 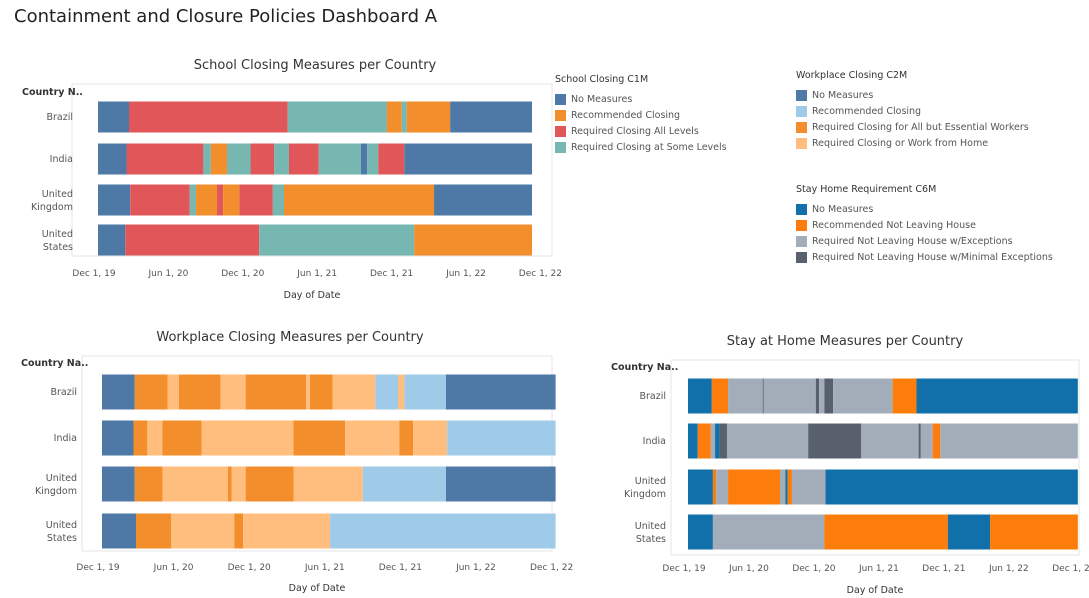 What do you see at coordinates (912, 143) in the screenshot?
I see `legend-item: Required Closing or Work from Home` at bounding box center [912, 143].